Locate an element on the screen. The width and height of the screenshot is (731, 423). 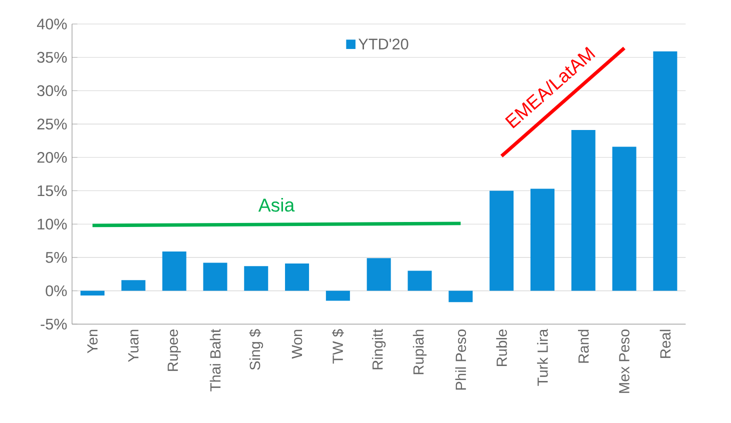
legend-label: YTD'20 is located at coordinates (383, 44).